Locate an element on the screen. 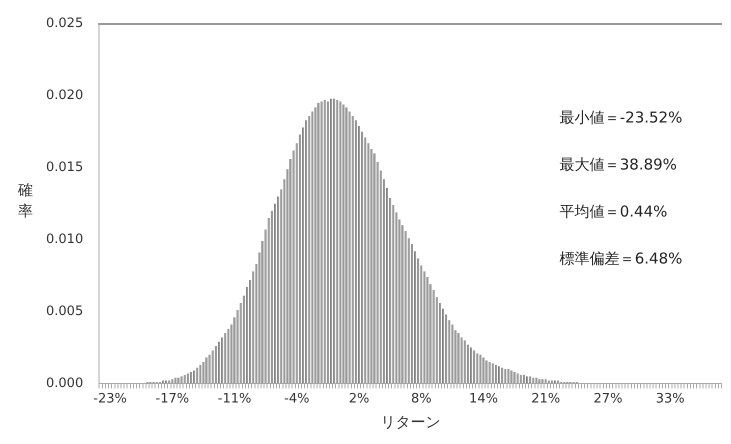 This screenshot has width=731, height=444. x-axis-title: リターン is located at coordinates (410, 421).